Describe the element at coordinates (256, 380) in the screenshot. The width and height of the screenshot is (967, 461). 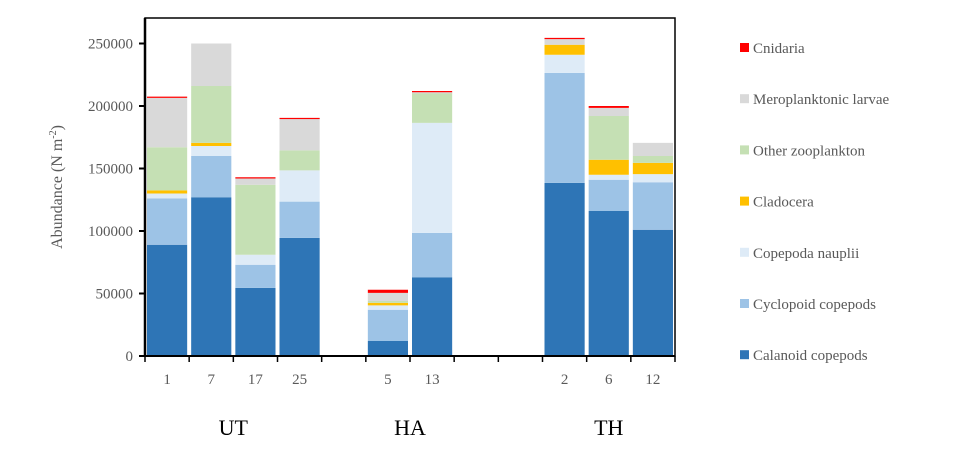
I see `x-tick-label: 17` at that location.